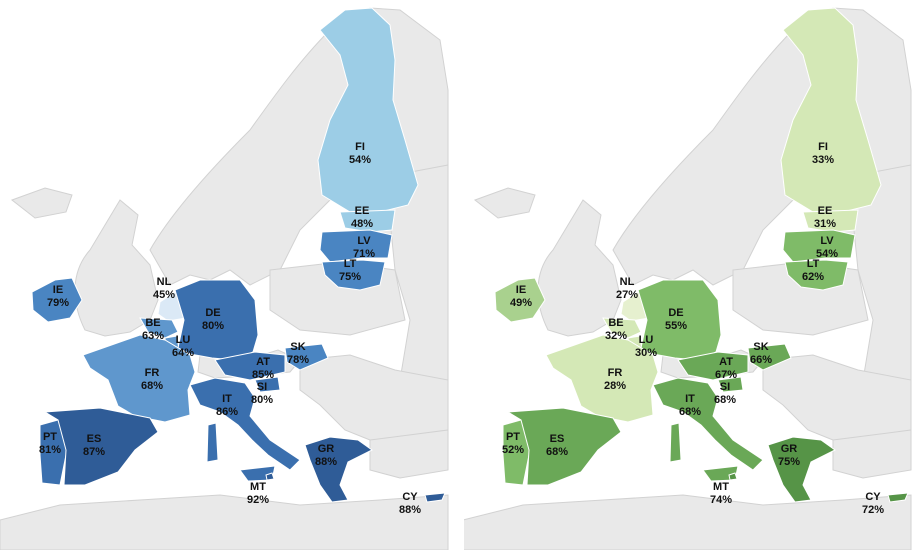 The height and width of the screenshot is (550, 923). I want to click on label-value-it: 86%, so click(227, 412).